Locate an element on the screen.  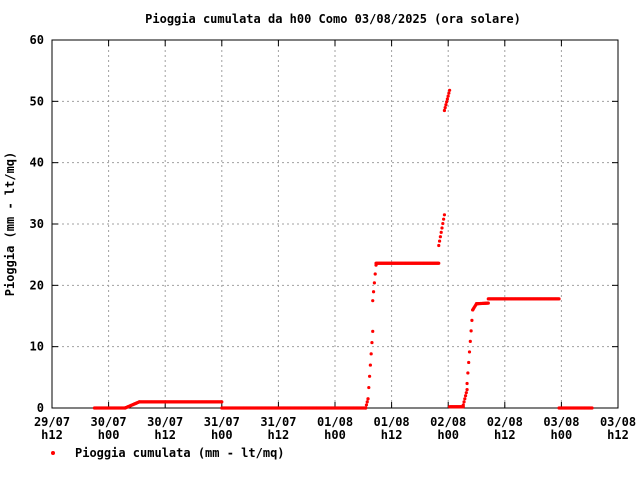
y-tick-label: 20 is located at coordinates (37, 285).